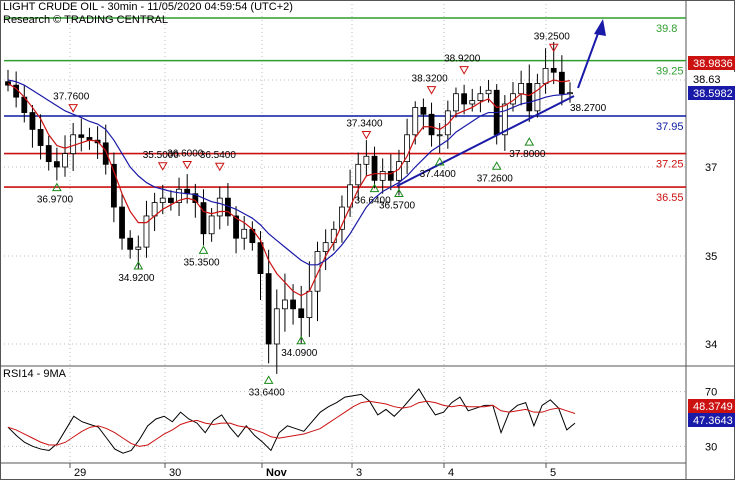  What do you see at coordinates (711, 393) in the screenshot?
I see `rsi-tick-label: 70` at bounding box center [711, 393].